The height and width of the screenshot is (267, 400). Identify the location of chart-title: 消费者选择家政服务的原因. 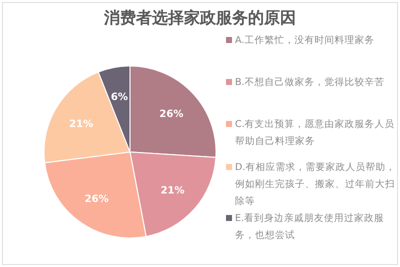
(200, 18).